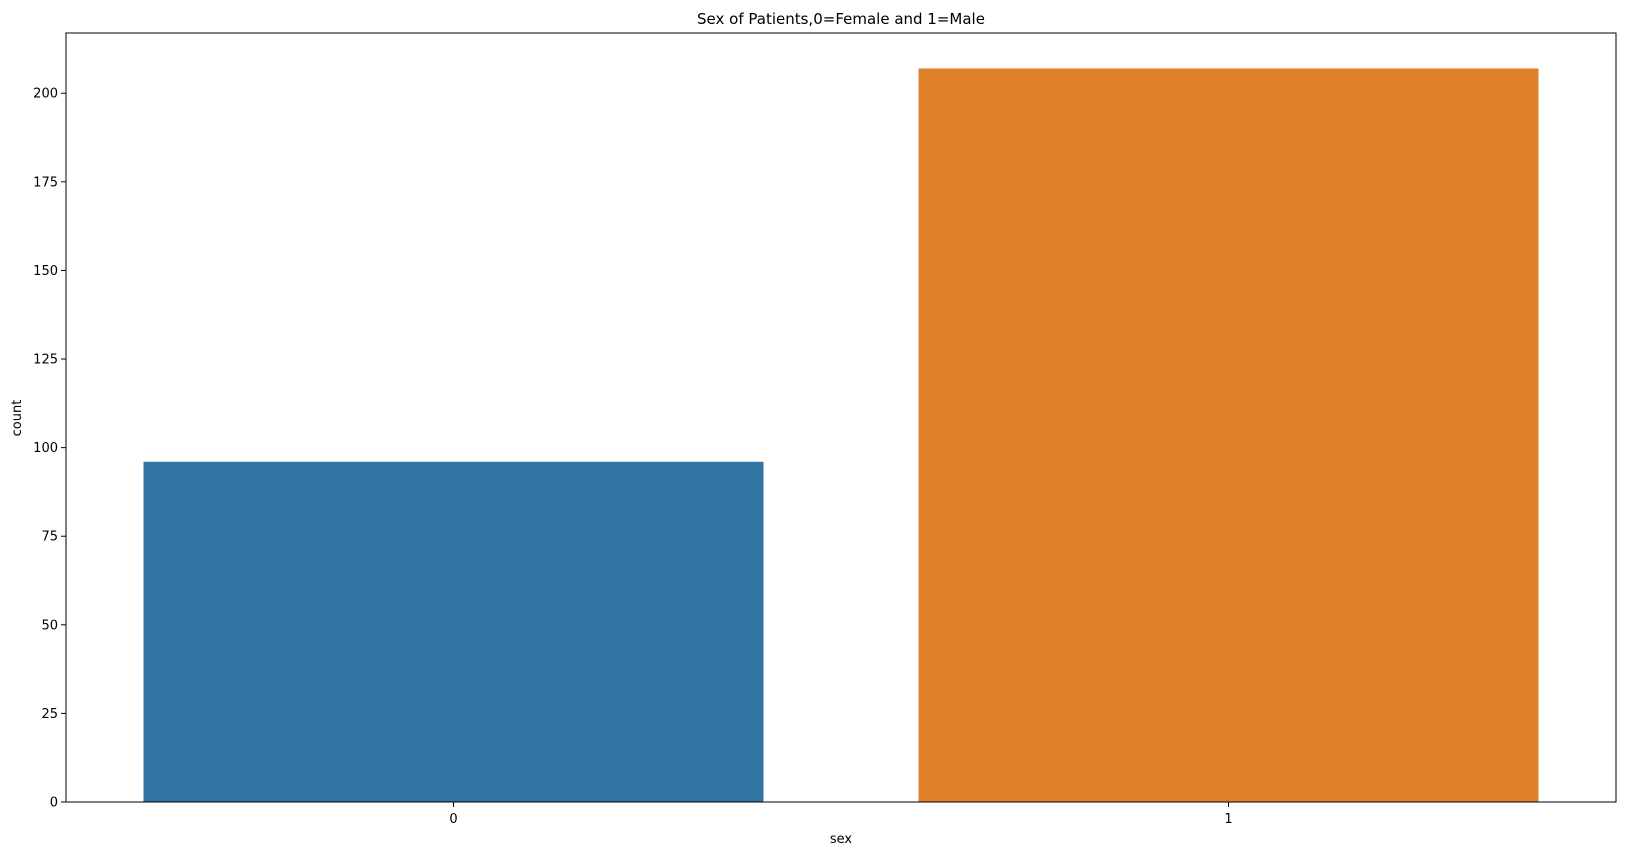 This screenshot has height=855, width=1625. Describe the element at coordinates (45, 360) in the screenshot. I see `y-tick-label-125: 125` at that location.